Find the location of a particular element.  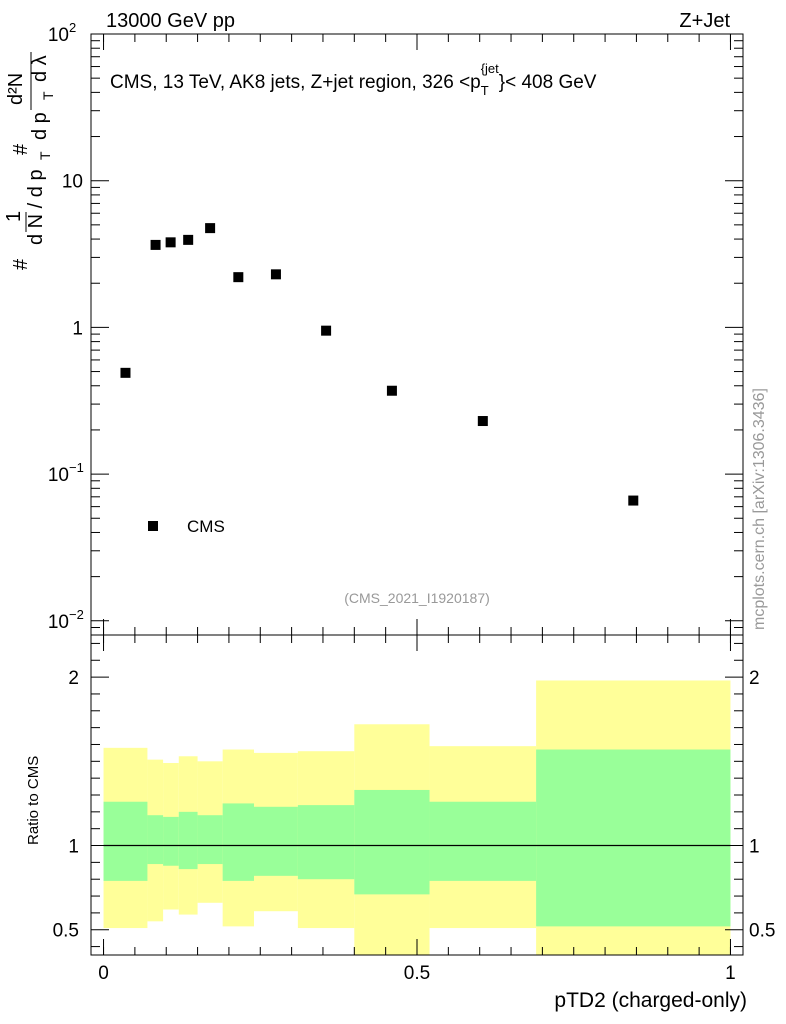

y-tick-exponent: −2 is located at coordinates (76, 614).